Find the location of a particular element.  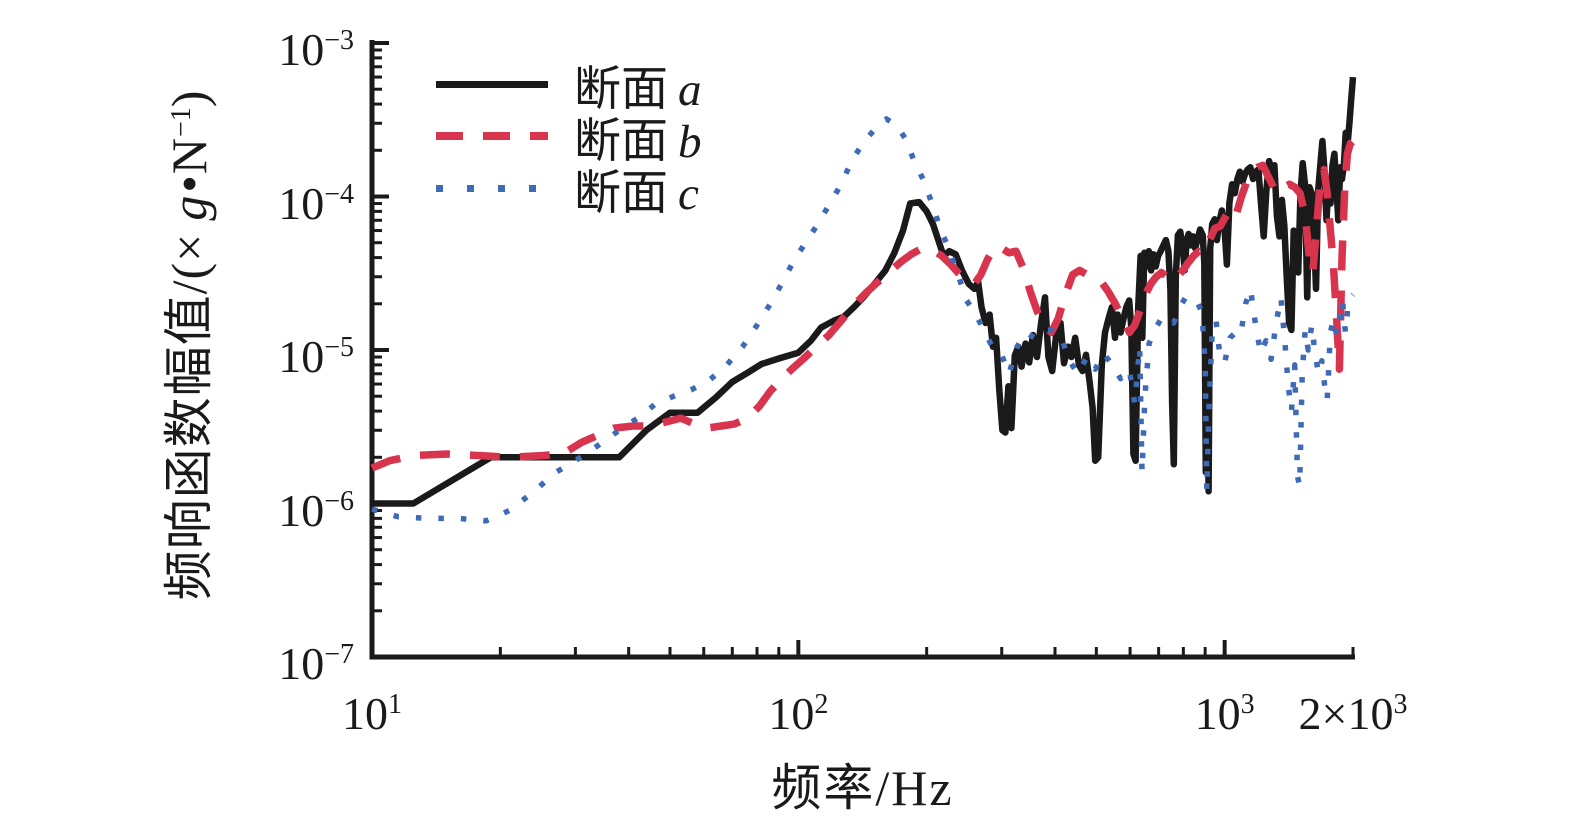

y-axis-title-n-symbol: N is located at coordinates (189, 156).